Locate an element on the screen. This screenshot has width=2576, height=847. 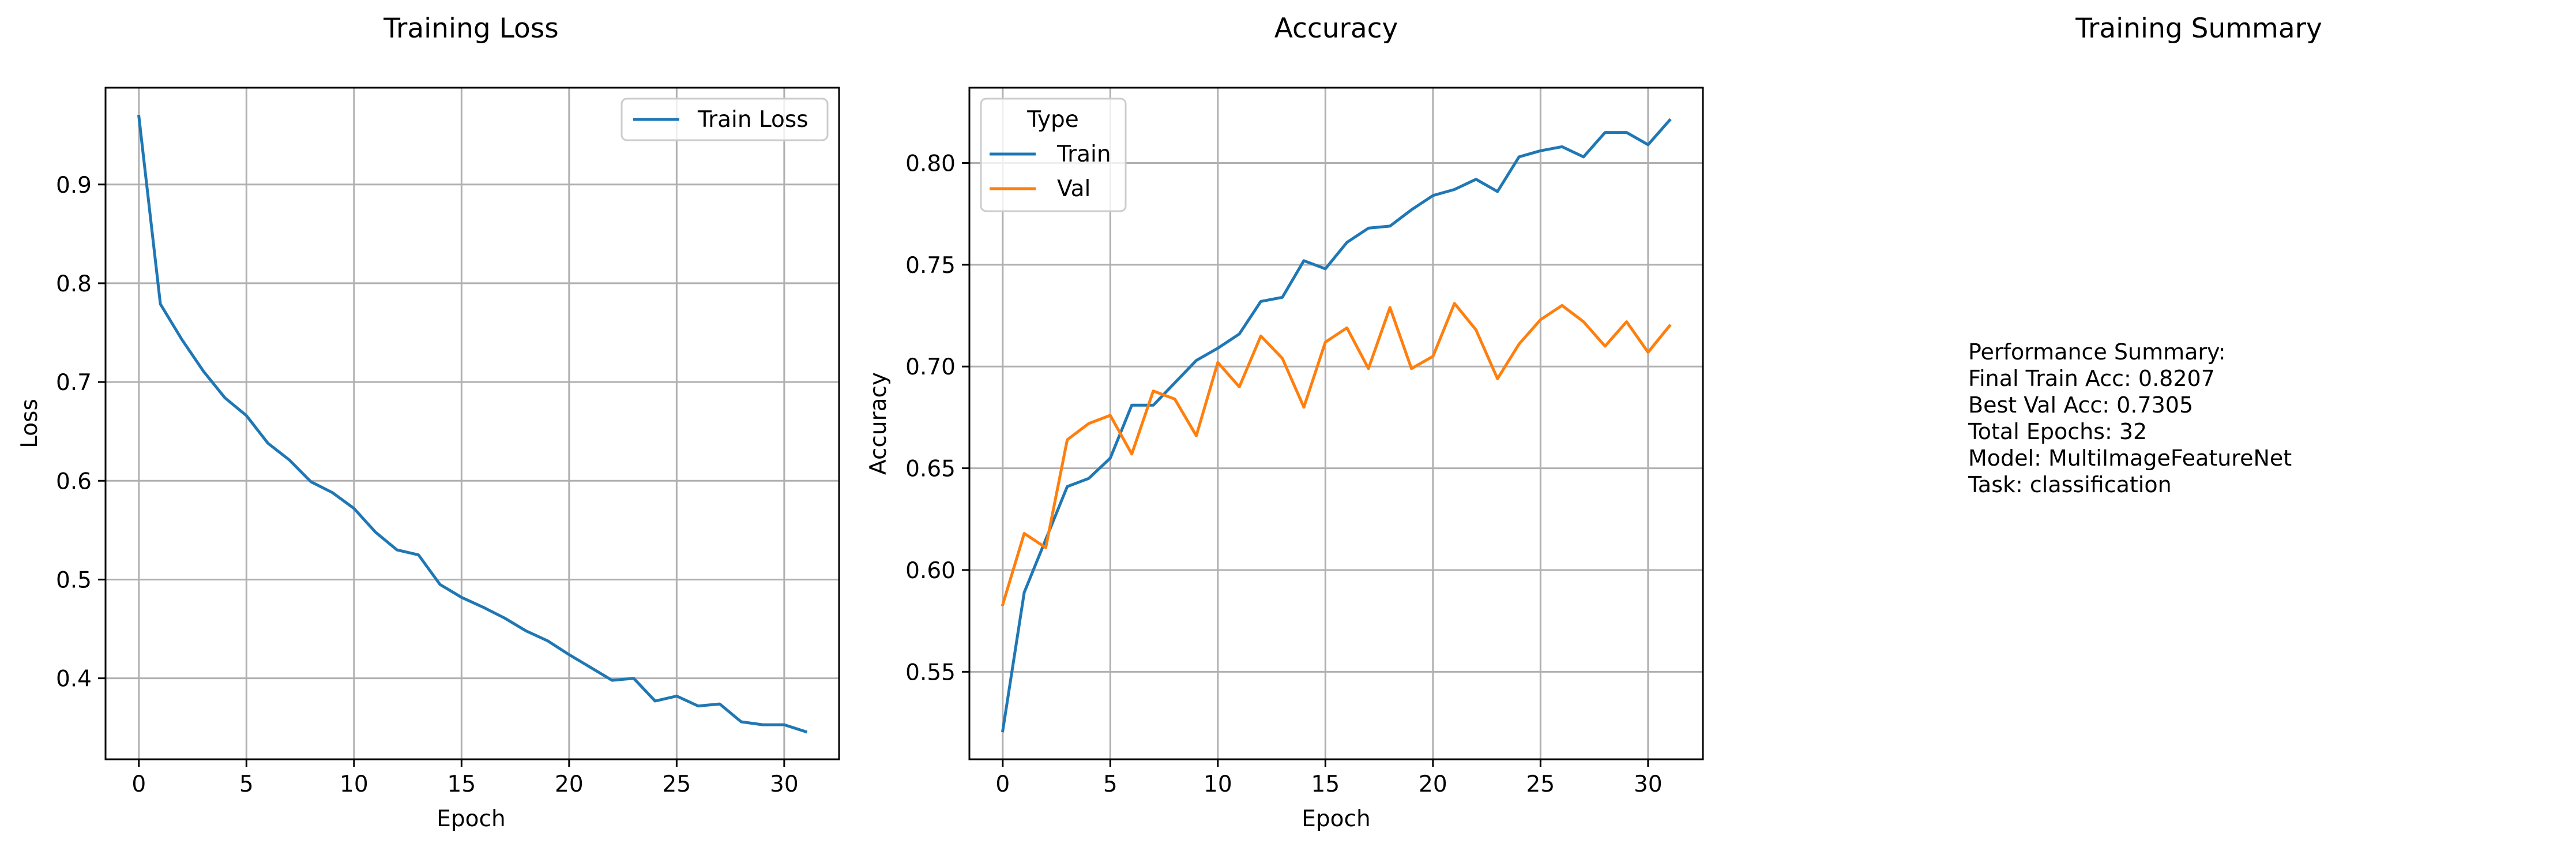
loss-y-tick-label: 0.6 is located at coordinates (74, 481).